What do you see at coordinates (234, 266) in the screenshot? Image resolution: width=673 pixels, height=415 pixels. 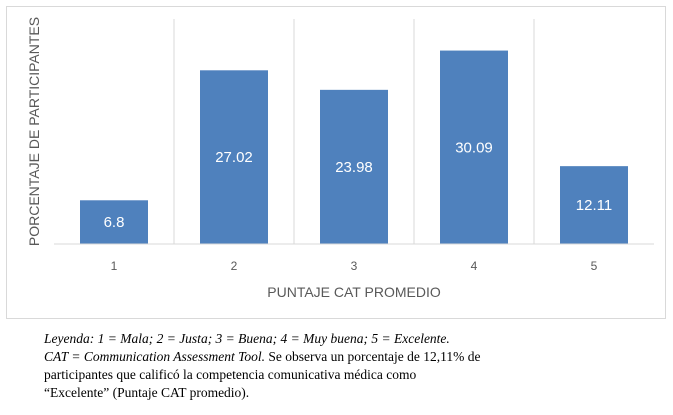 I see `x-tick-label-2: 2` at bounding box center [234, 266].